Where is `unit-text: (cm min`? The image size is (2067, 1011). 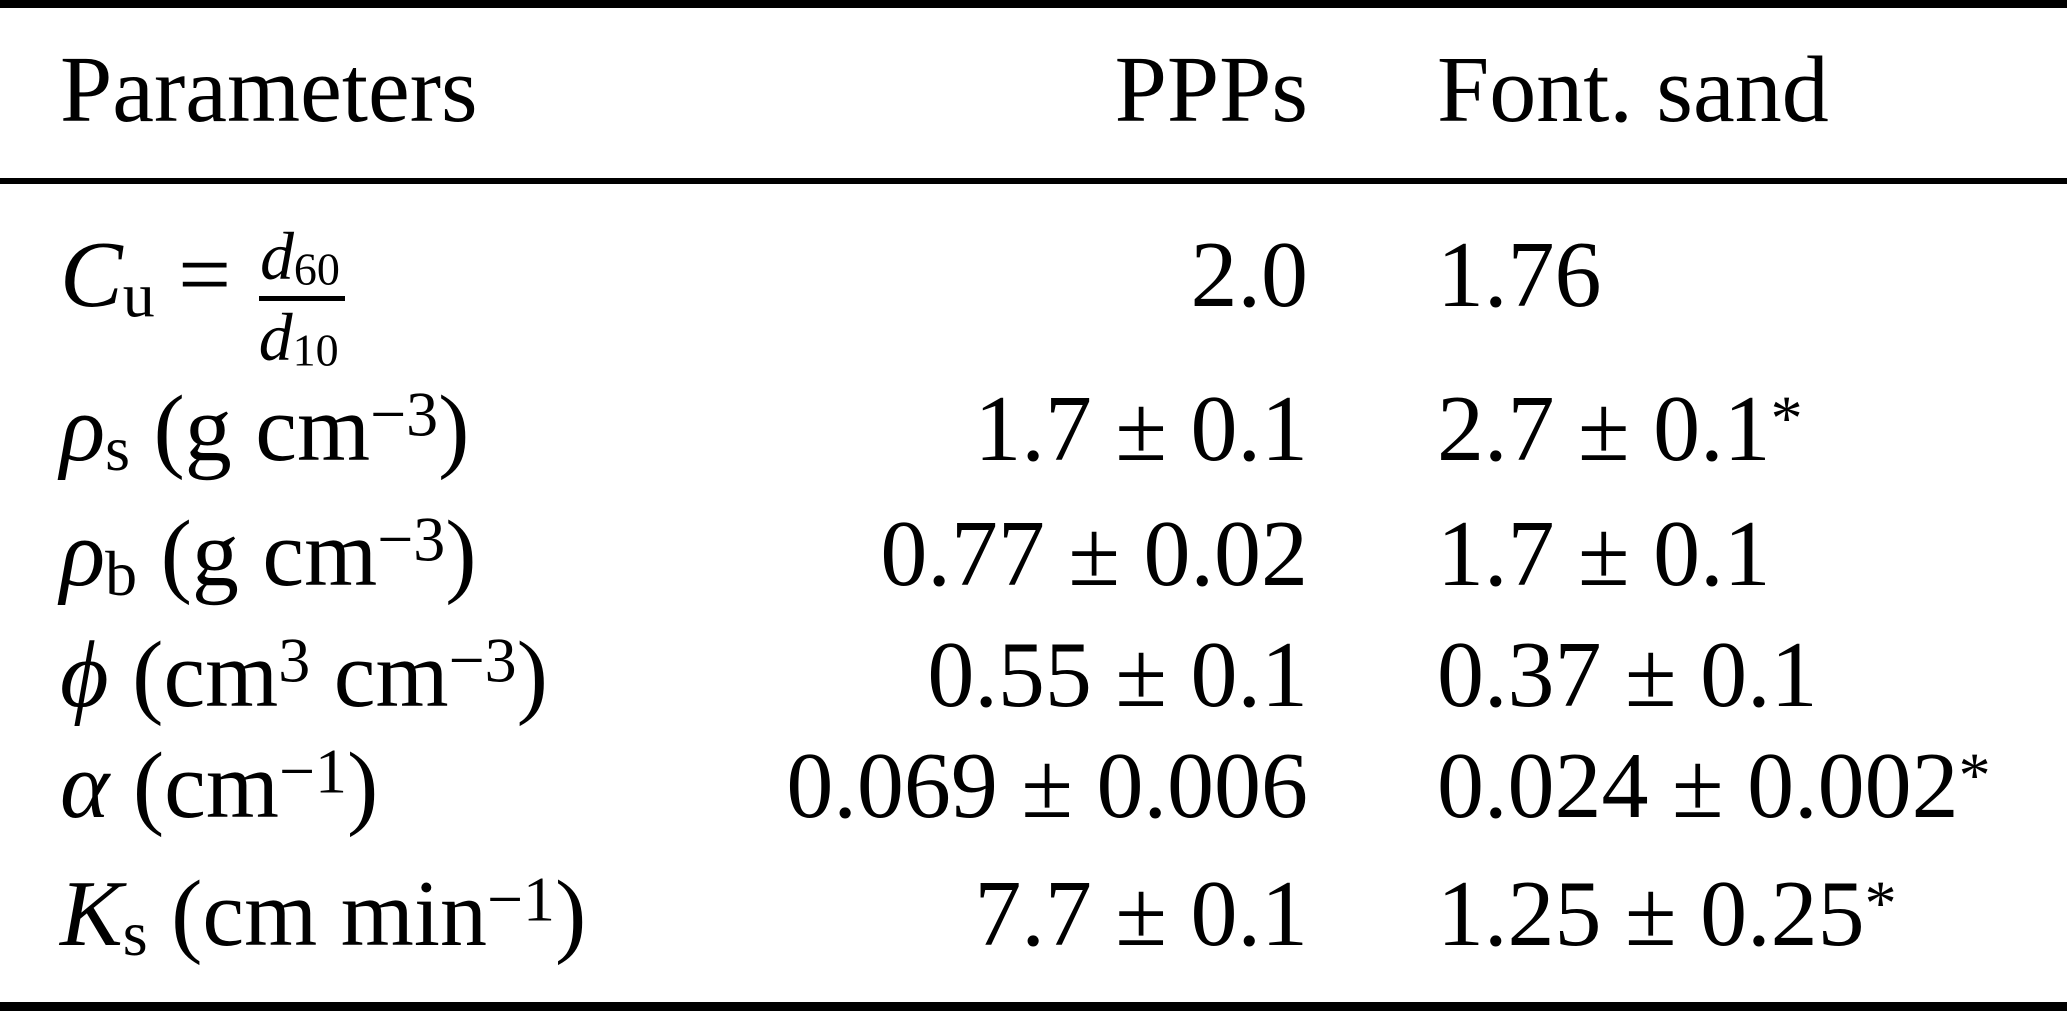
unit-text: (cm min is located at coordinates (317, 914).